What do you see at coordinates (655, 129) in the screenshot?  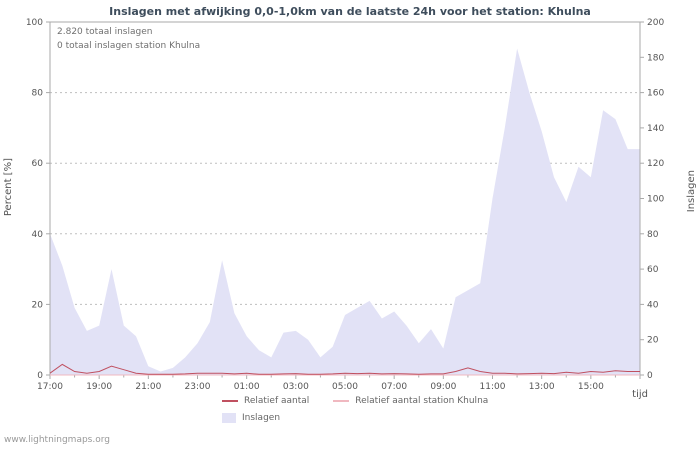 I see `y-right-tick-label: 140` at bounding box center [655, 129].